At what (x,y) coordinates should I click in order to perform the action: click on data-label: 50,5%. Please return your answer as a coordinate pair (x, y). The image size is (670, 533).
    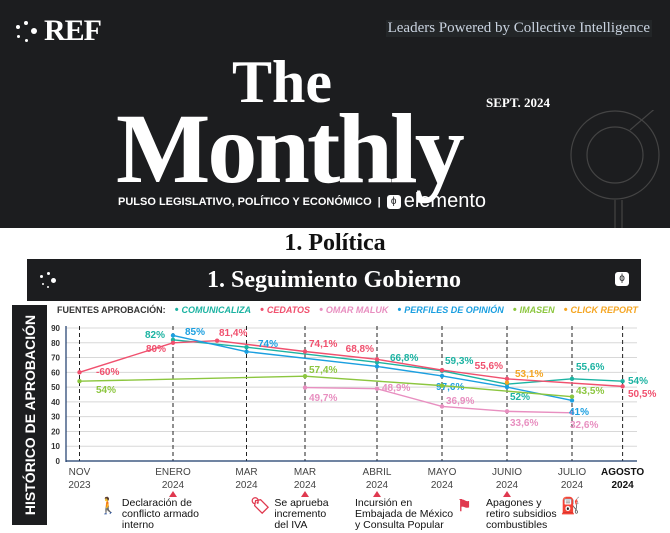
    Looking at the image, I should click on (642, 394).